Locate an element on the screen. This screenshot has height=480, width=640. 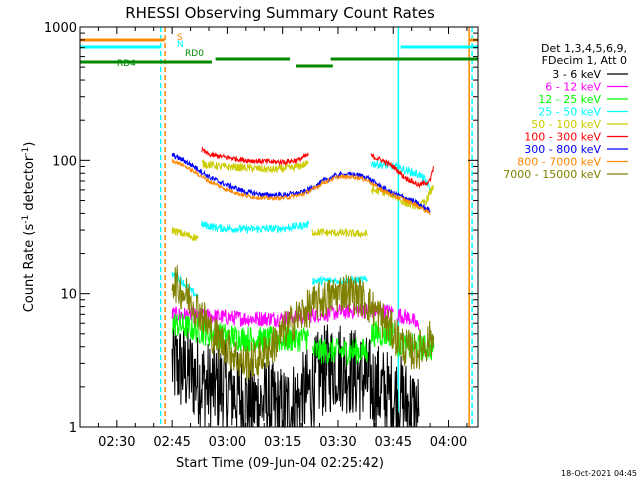
x-tick-label-3: 03:15 is located at coordinates (282, 442).